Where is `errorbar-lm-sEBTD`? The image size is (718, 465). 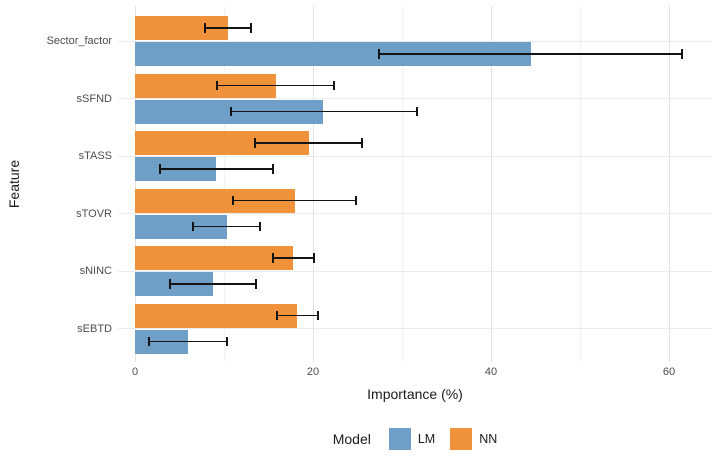
errorbar-lm-sEBTD is located at coordinates (188, 341).